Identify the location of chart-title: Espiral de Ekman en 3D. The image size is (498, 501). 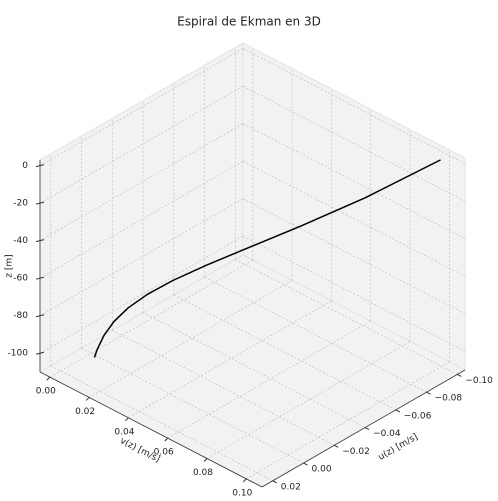
(249, 22).